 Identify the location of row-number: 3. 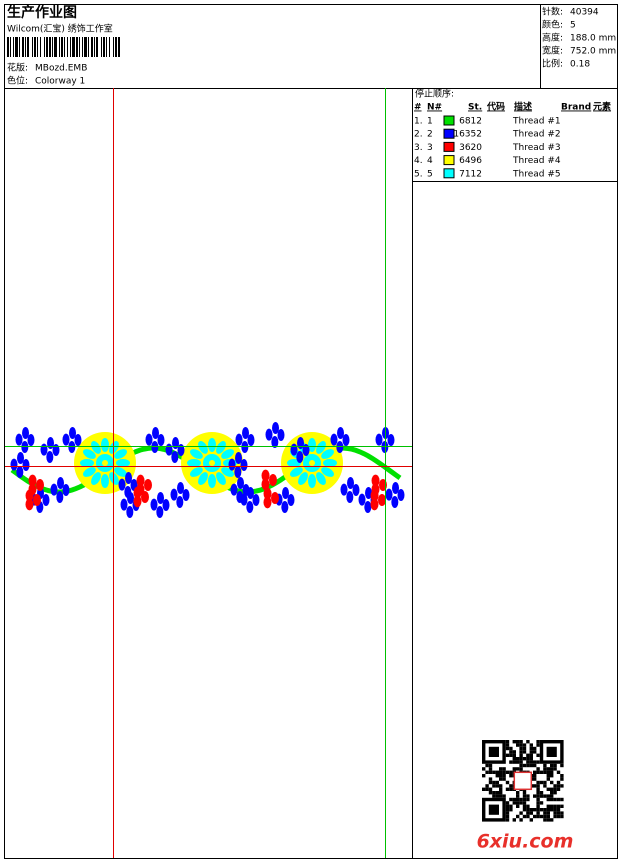
(430, 148).